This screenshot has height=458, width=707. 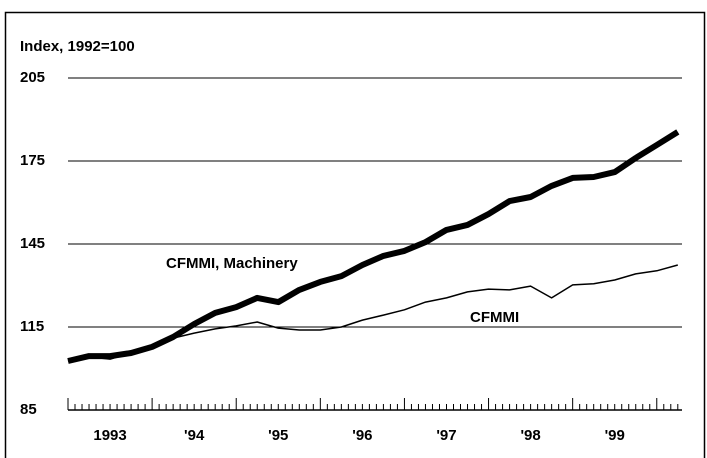 What do you see at coordinates (194, 435) in the screenshot?
I see `x-tick-label: '94` at bounding box center [194, 435].